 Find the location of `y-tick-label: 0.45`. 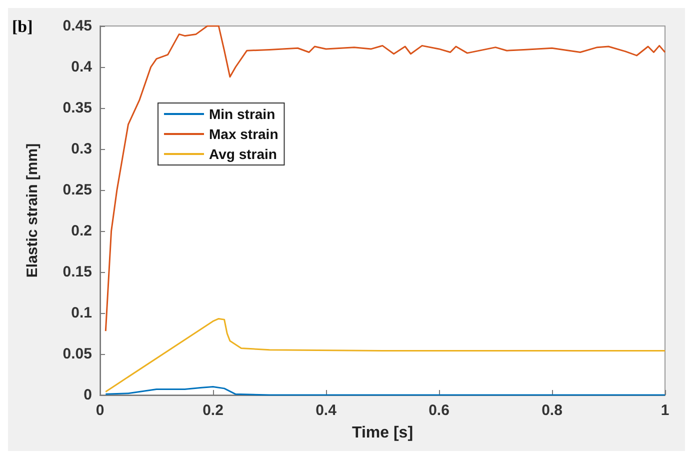

y-tick-label: 0.45 is located at coordinates (77, 26).